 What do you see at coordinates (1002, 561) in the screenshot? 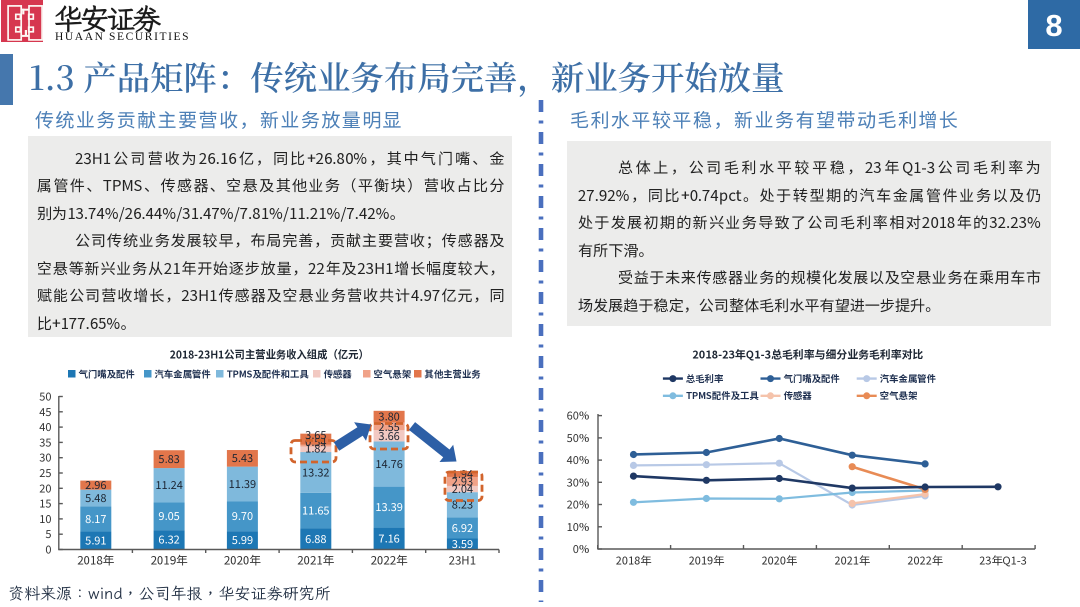
I see `svg-text: 23年Q1-3` at bounding box center [1002, 561].